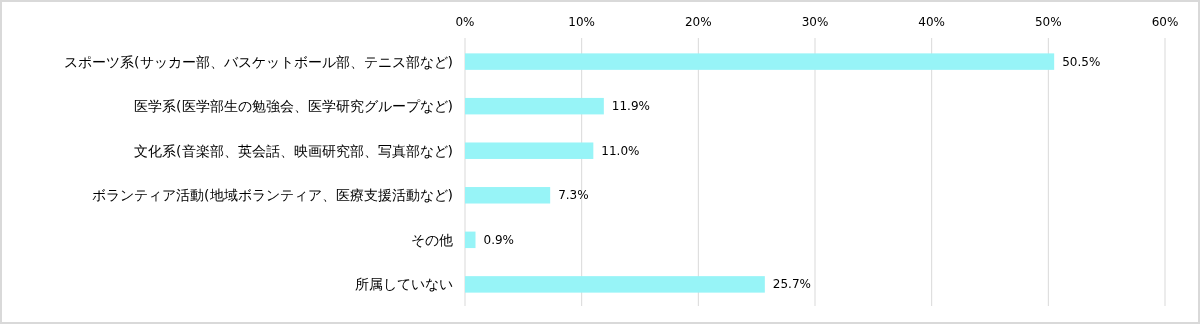  I want to click on x-tick-label: 30%, so click(815, 22).